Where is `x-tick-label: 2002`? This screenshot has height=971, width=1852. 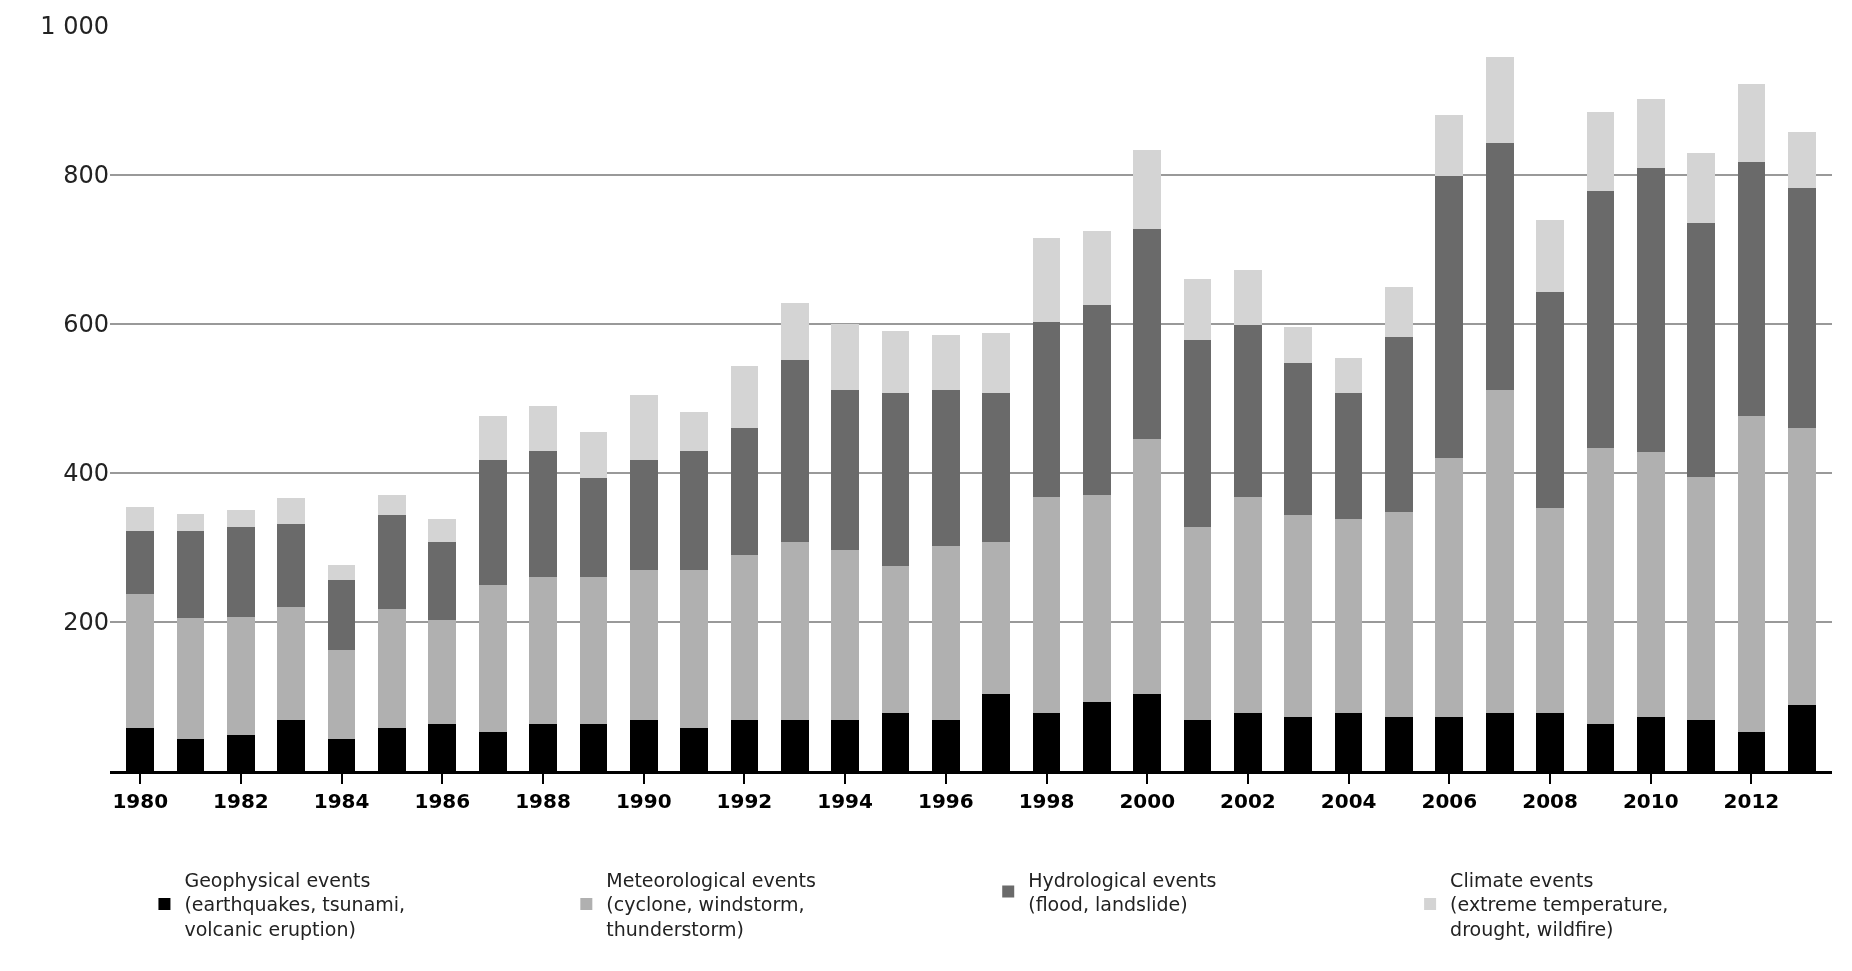
x-tick-label: 2002 is located at coordinates (1248, 801).